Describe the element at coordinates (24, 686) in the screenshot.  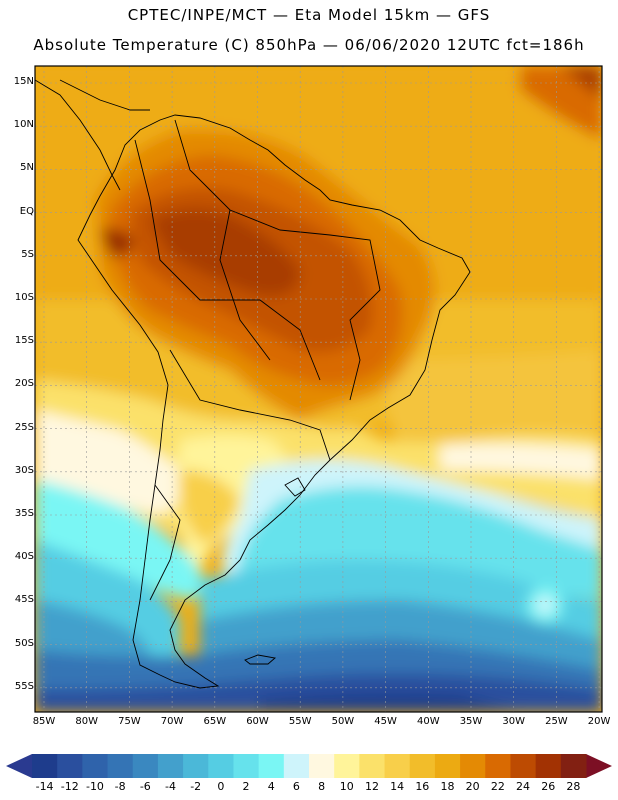
I see `lat-label: 55S` at that location.